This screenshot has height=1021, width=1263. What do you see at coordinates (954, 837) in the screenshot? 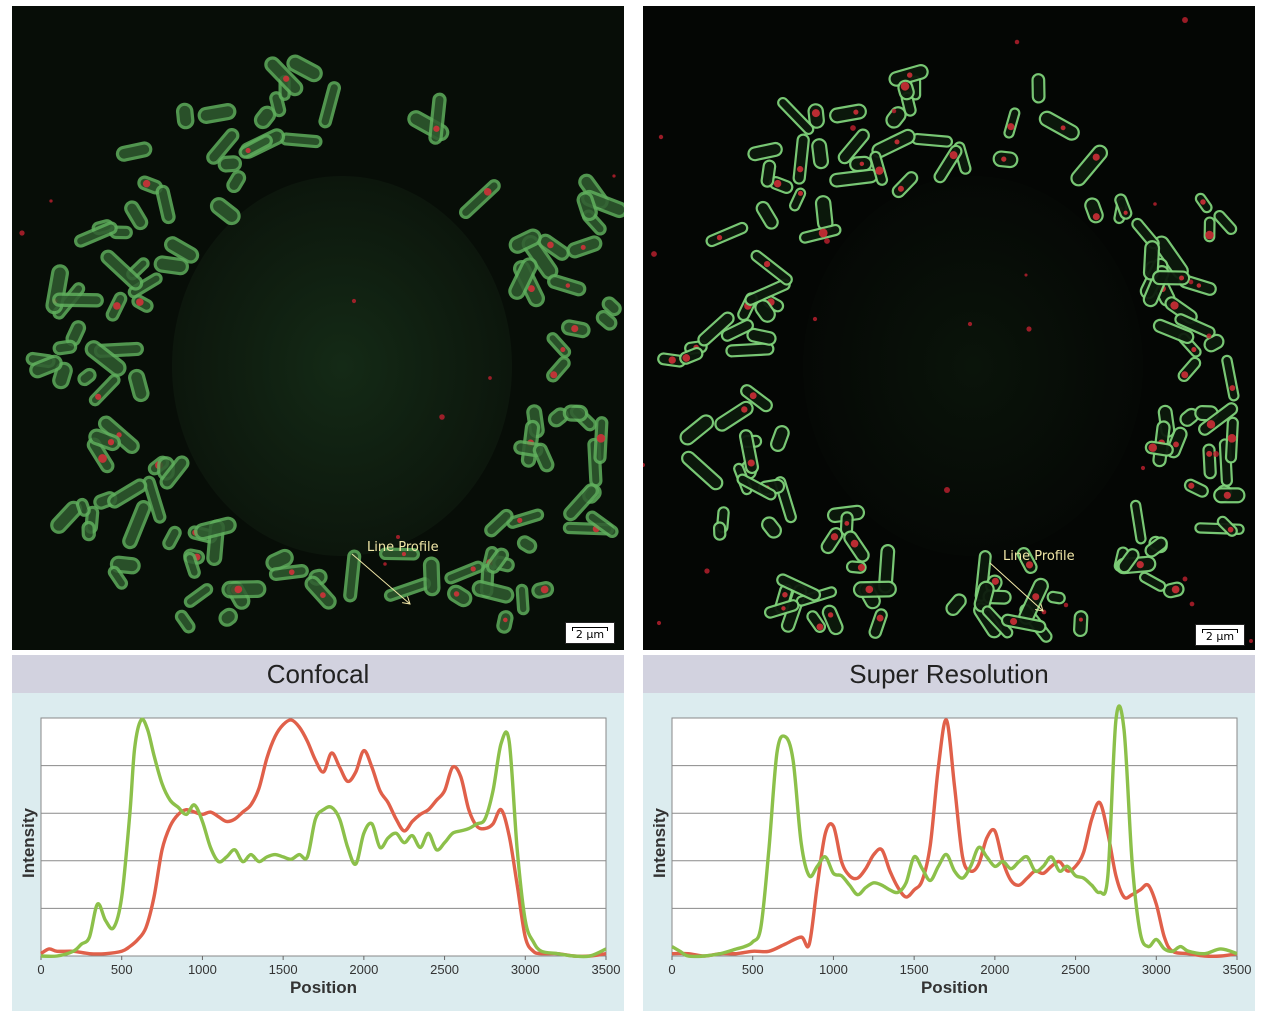
I see `plot-area` at bounding box center [954, 837].